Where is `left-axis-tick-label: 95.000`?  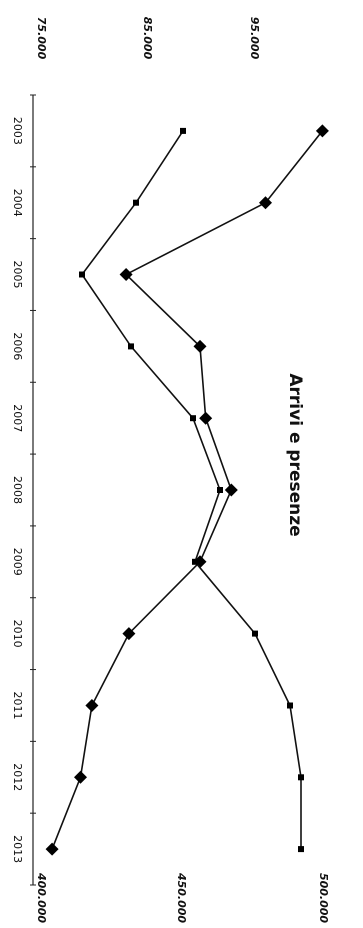 left-axis-tick-label: 95.000 is located at coordinates (254, 38).